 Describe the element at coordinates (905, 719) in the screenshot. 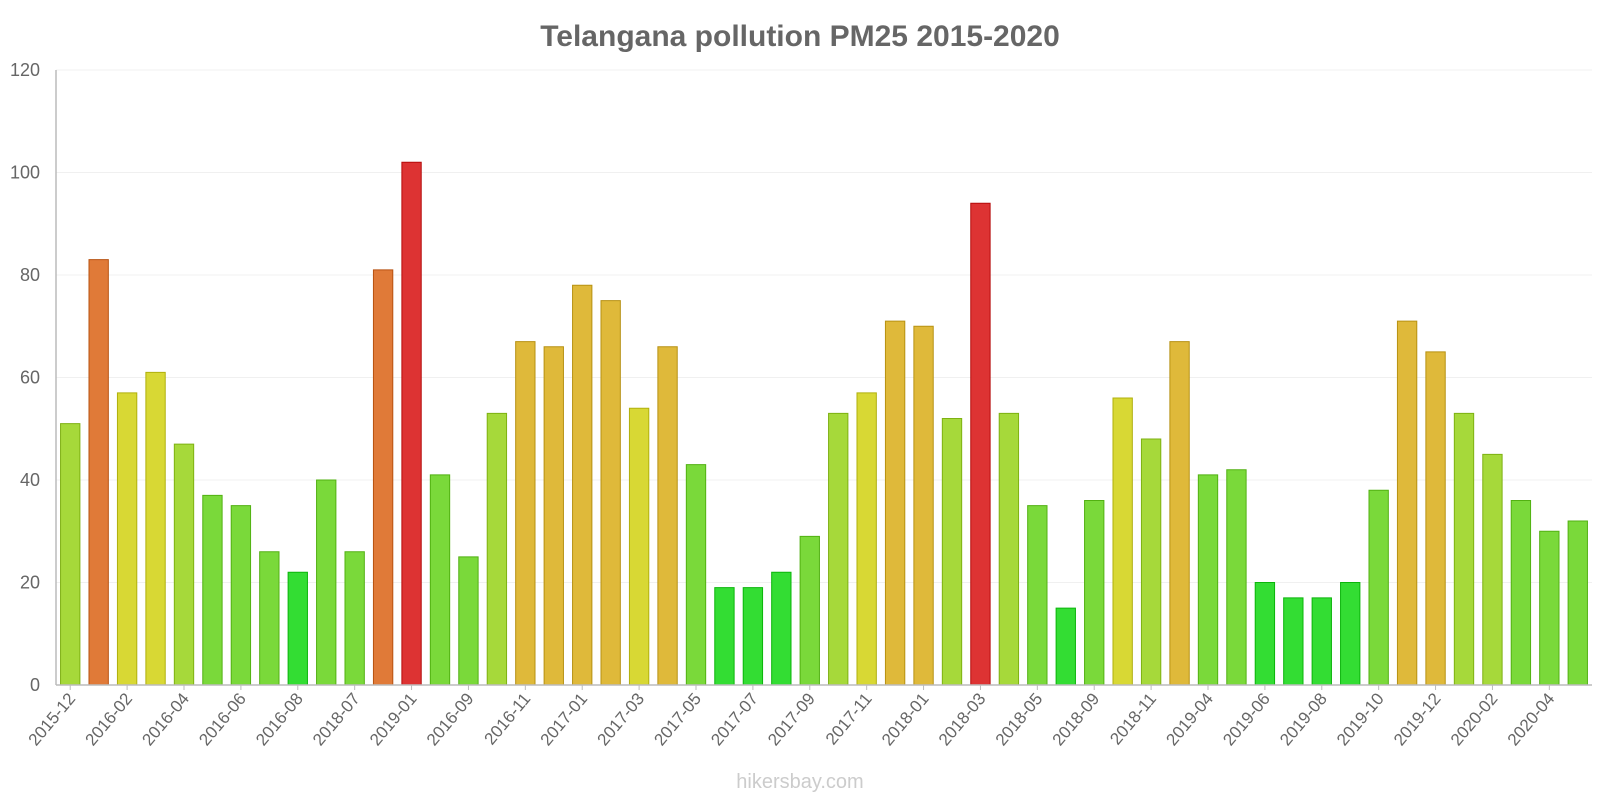

I see `x-tick-label: 2018-01` at that location.